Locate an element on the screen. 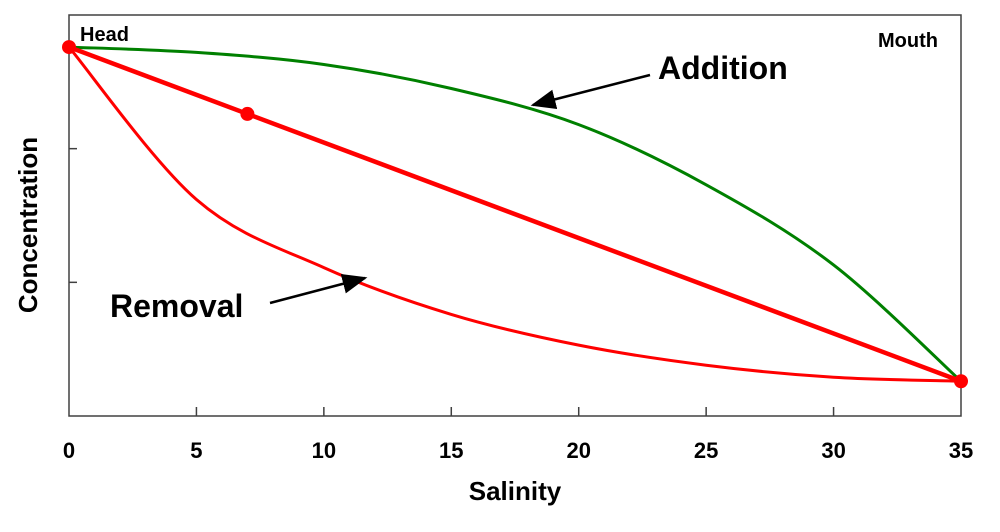  x-axis-label: Salinity is located at coordinates (515, 491).